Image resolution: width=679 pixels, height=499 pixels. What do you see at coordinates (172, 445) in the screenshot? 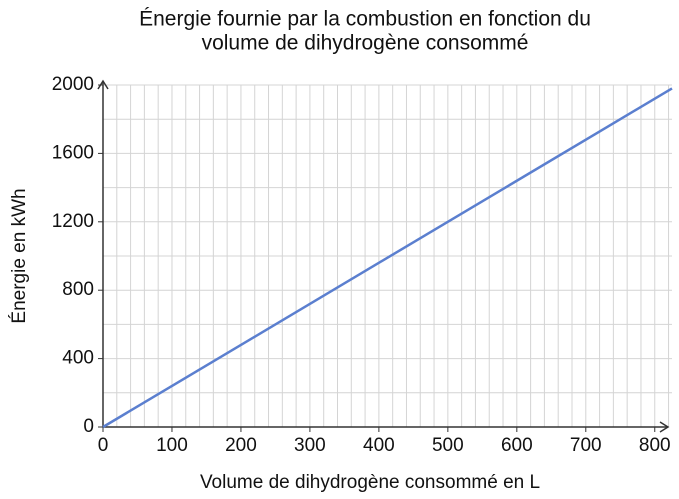
I see `x-tick-label: 100` at bounding box center [172, 445].